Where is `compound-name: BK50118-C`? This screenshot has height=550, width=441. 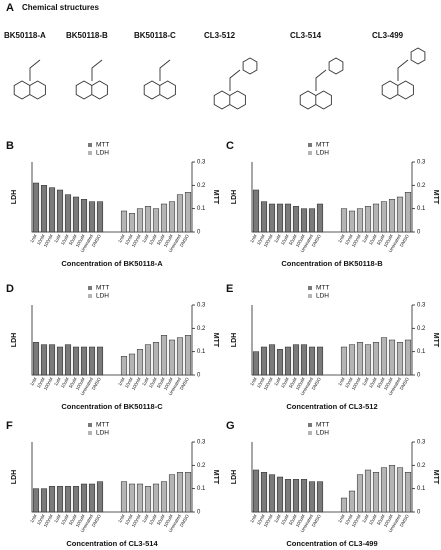
compound-name: BK50118-C is located at coordinates (155, 35).